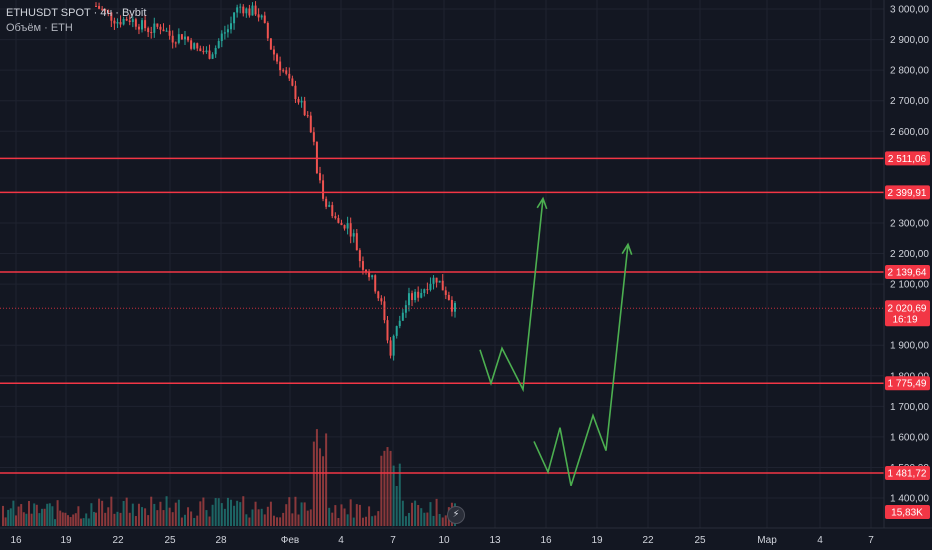 The height and width of the screenshot is (550, 932). I want to click on forecast-arrows, so click(556, 341).